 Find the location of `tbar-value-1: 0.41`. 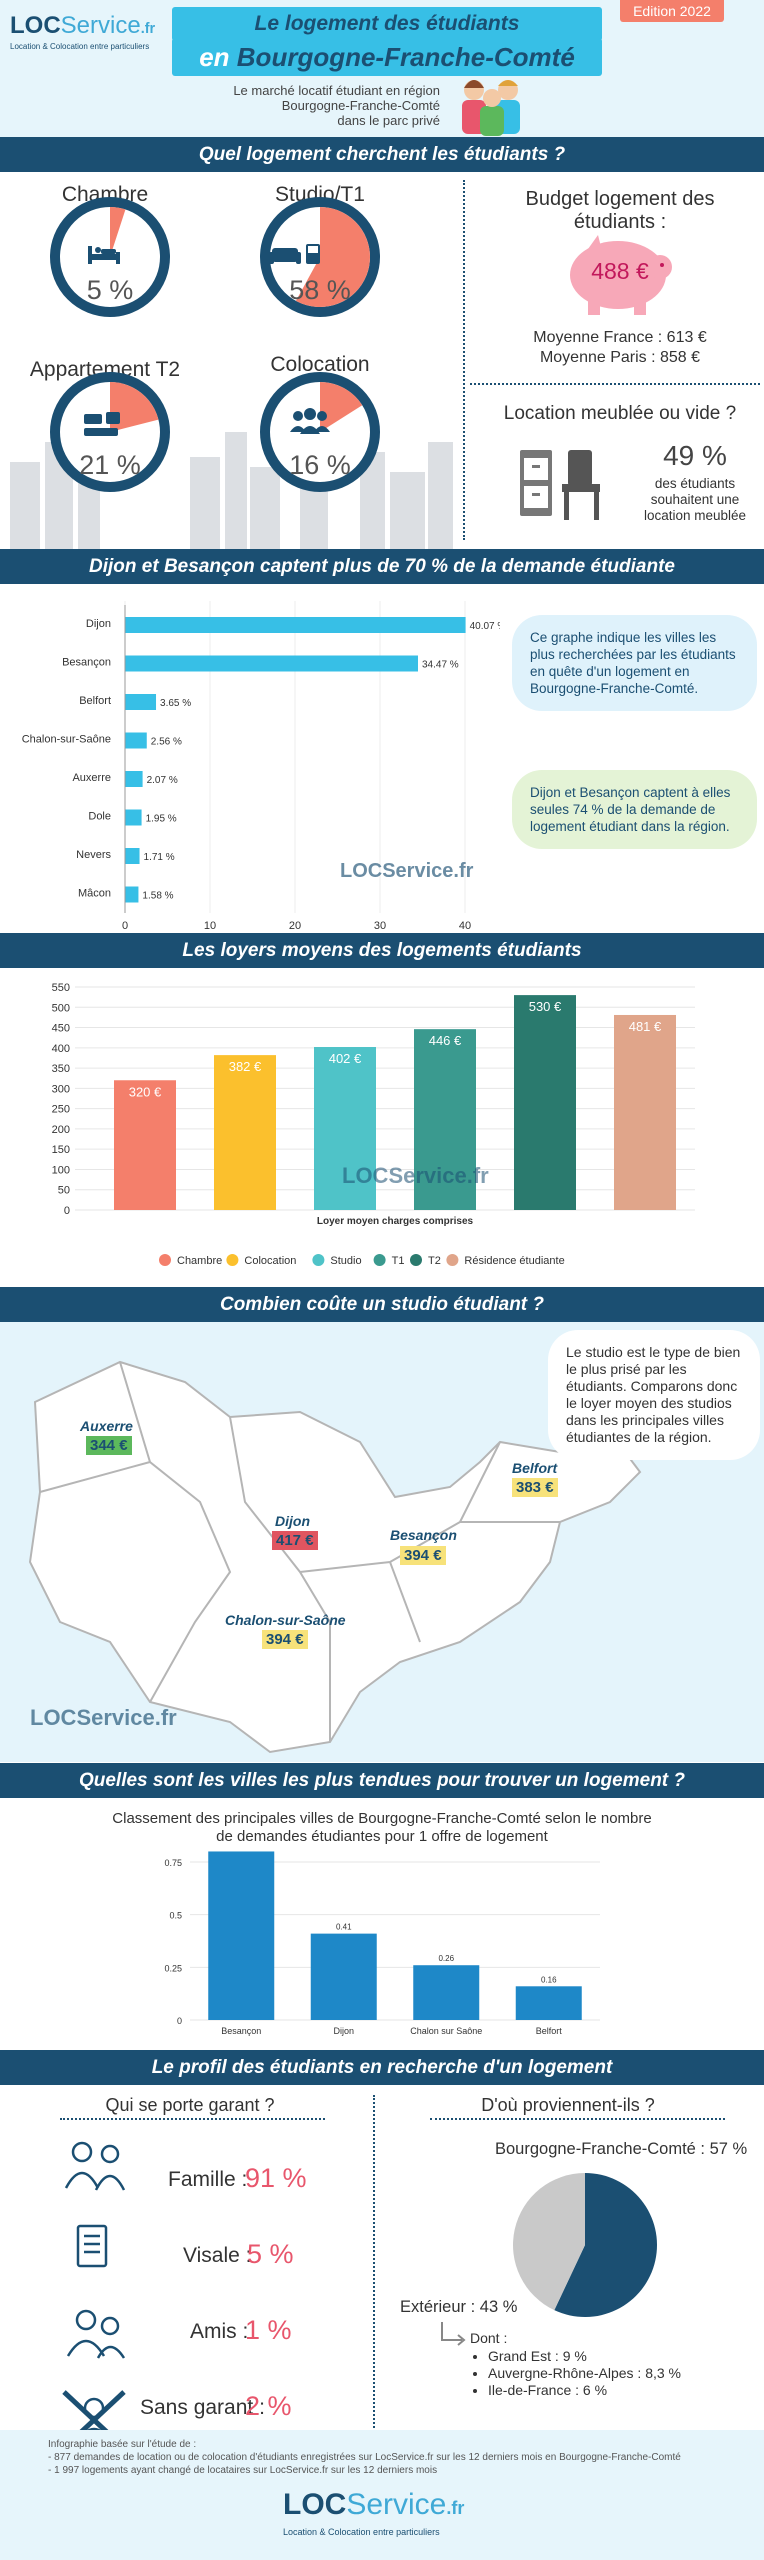

tbar-value-1: 0.41 is located at coordinates (344, 1927).